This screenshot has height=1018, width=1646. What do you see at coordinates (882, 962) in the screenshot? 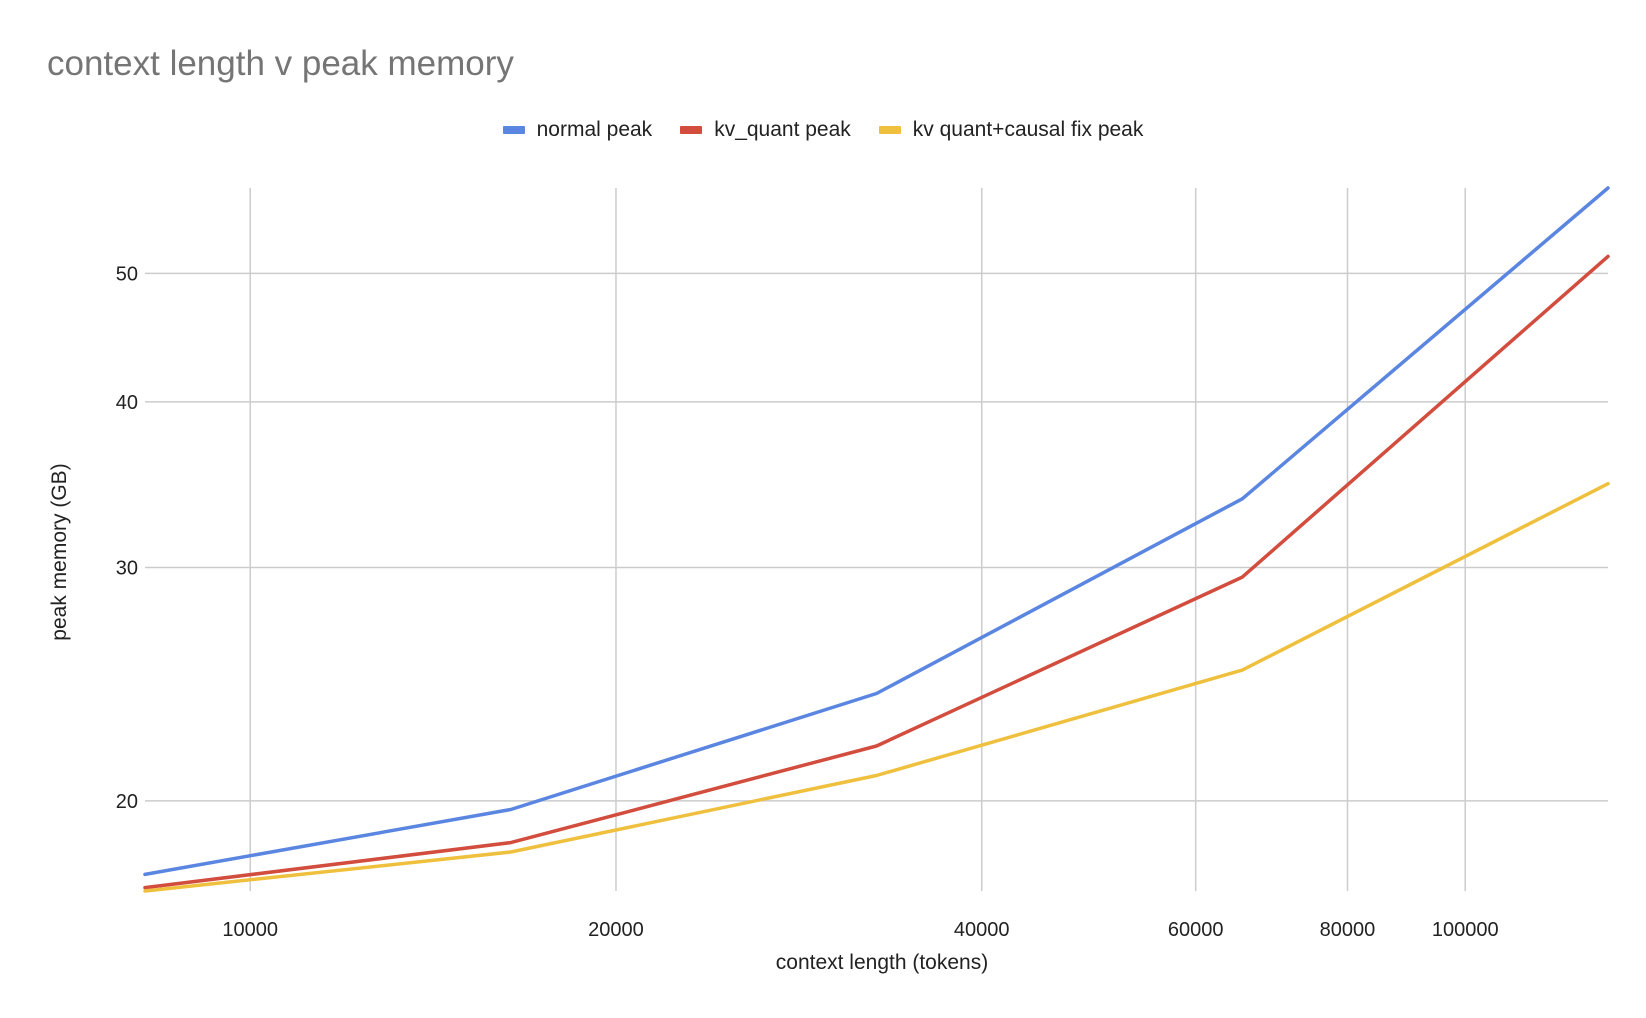
I see `x-axis-label: context length (tokens)` at bounding box center [882, 962].